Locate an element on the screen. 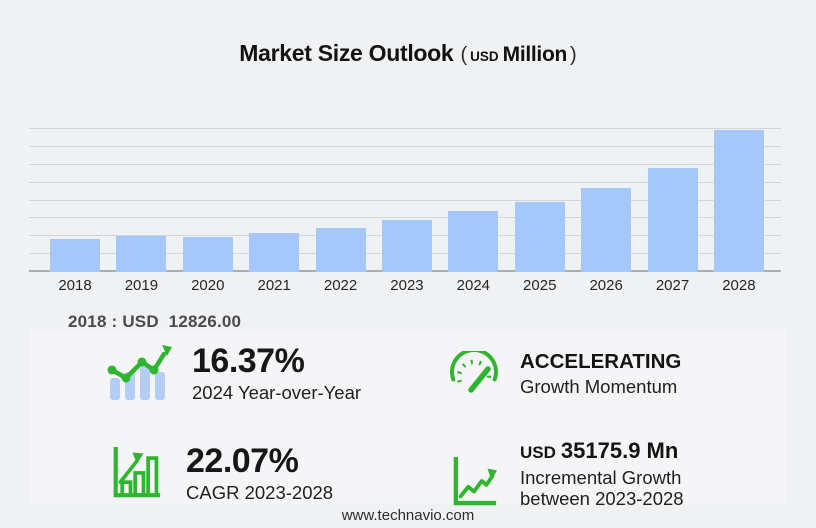 This screenshot has width=816, height=528. x-label-2025: 2025 is located at coordinates (540, 285).